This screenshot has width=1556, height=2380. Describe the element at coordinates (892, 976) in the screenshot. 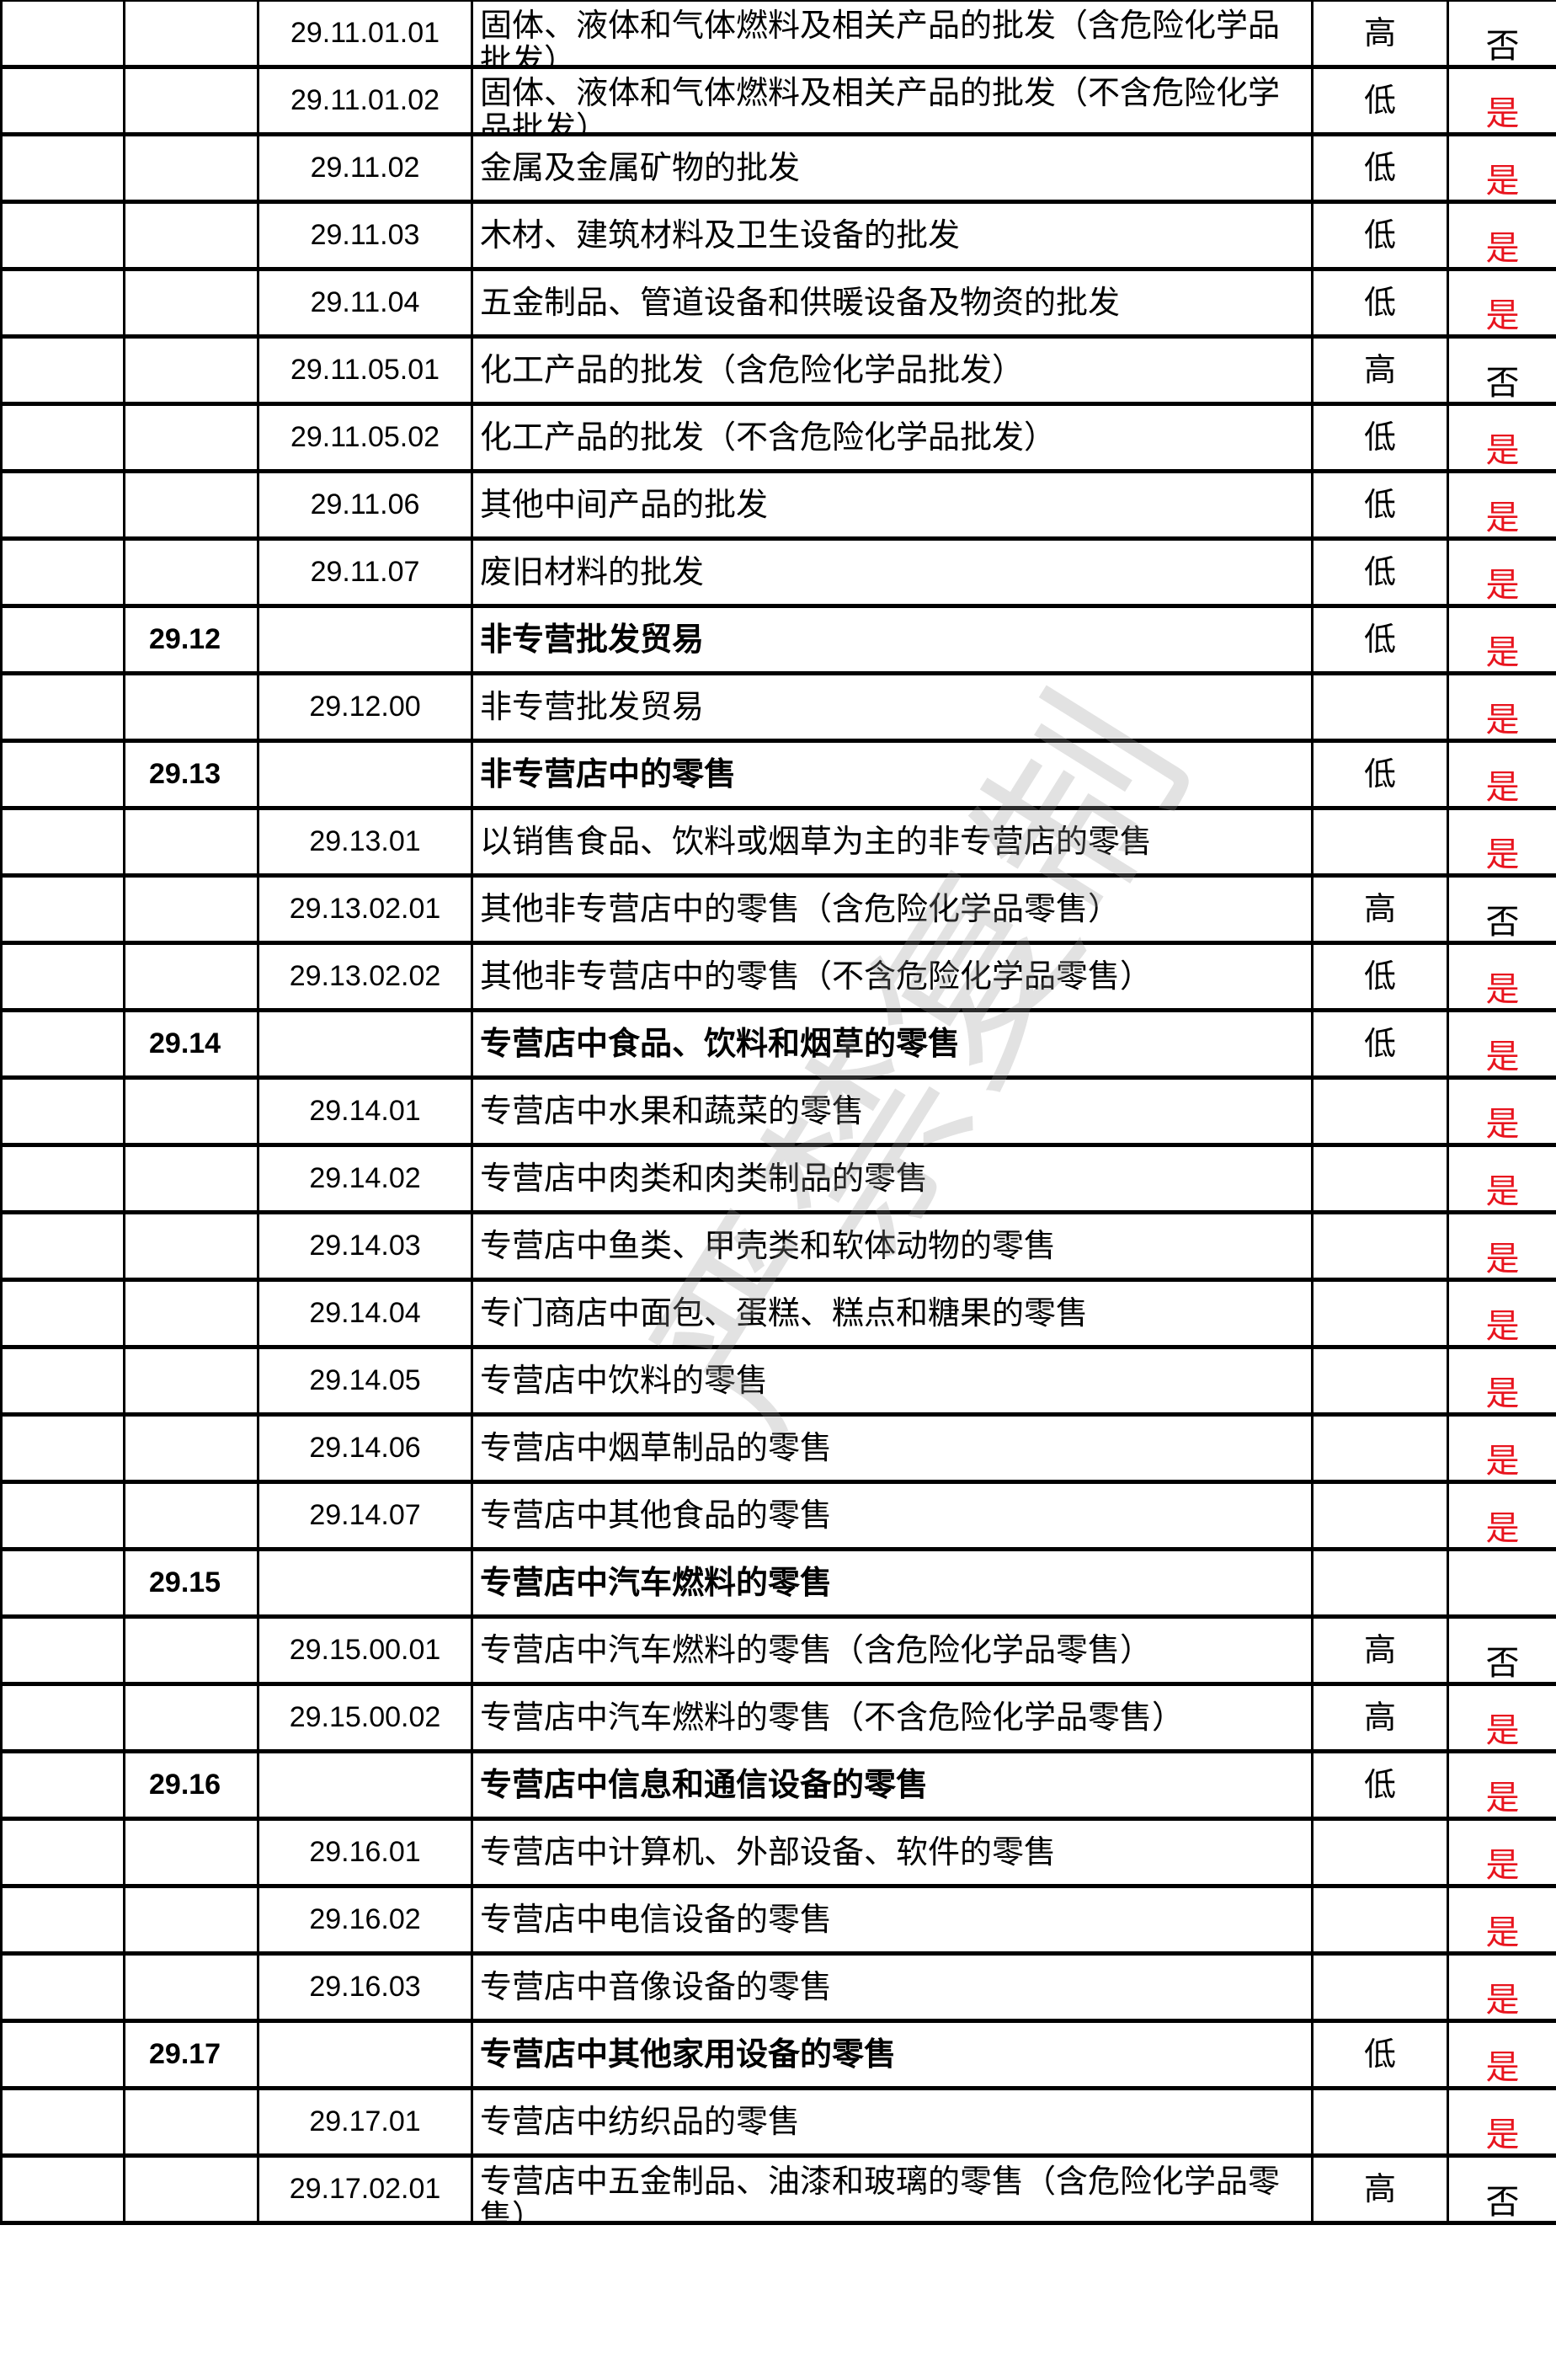

I see `description-cell: 其他非专营店中的零售（不含危险化学品零售）` at that location.